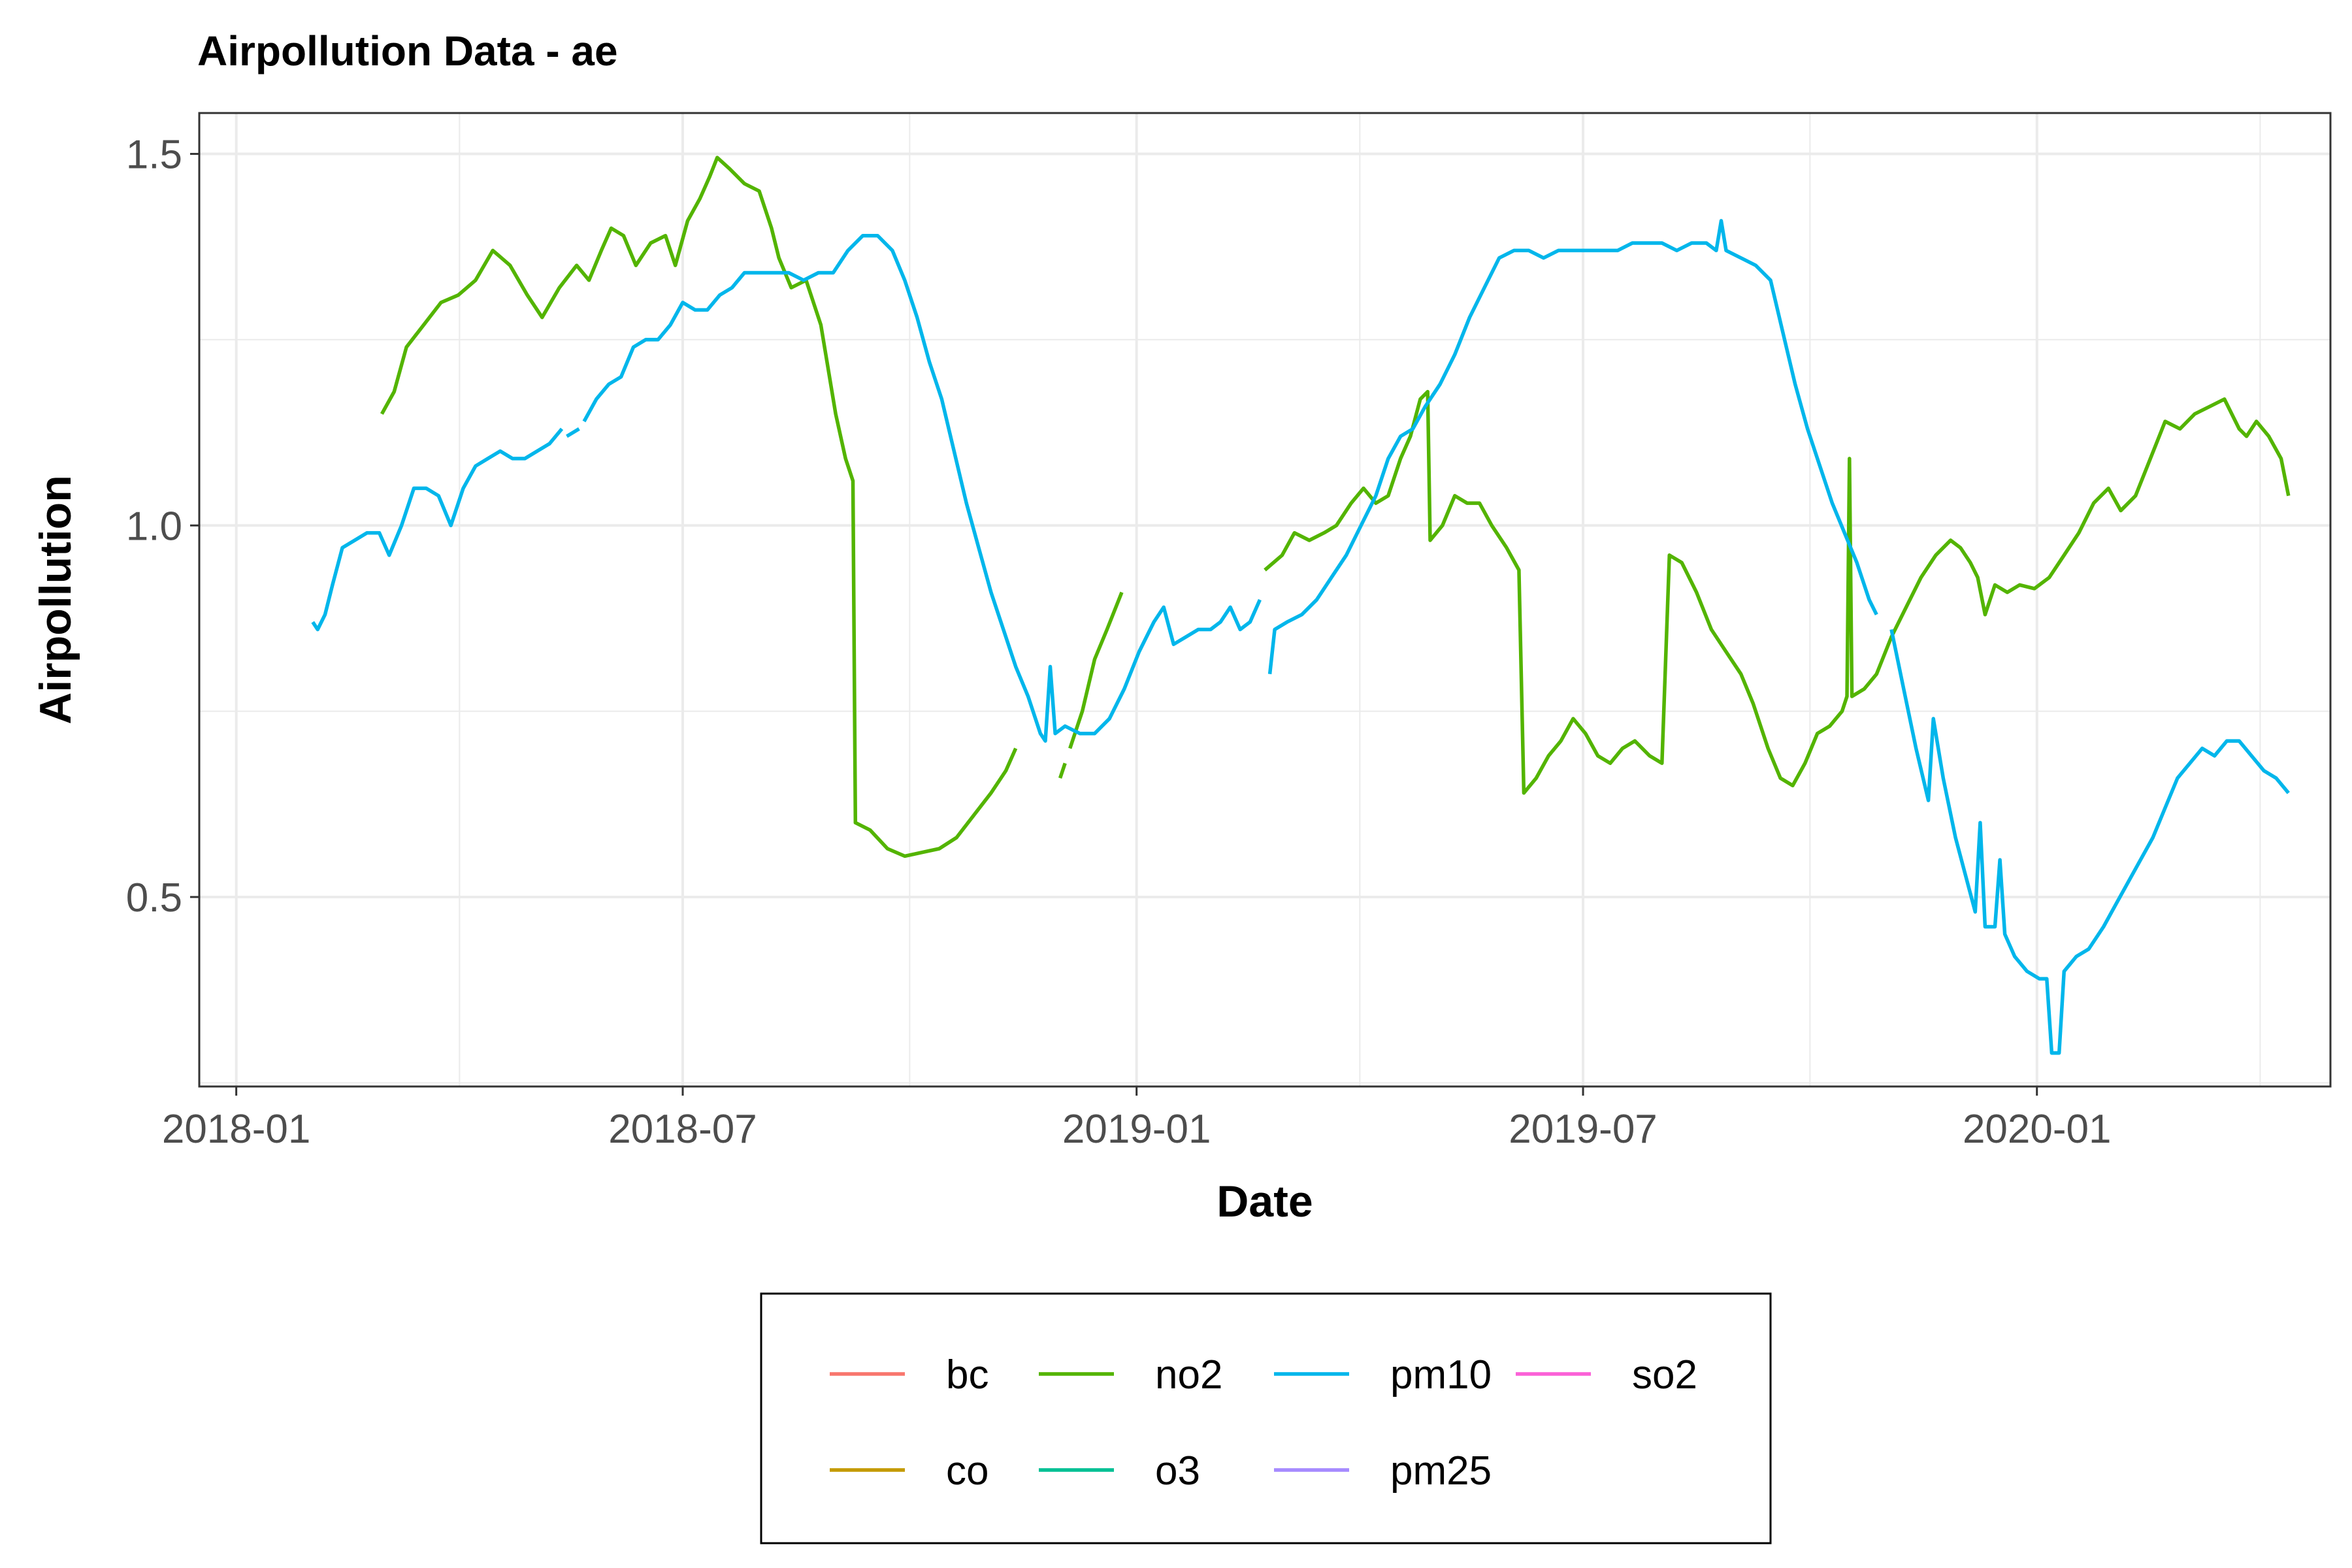 The image size is (2352, 1568). I want to click on y-axis-ticks: 0.5 1.0 1.5, so click(162, 527).